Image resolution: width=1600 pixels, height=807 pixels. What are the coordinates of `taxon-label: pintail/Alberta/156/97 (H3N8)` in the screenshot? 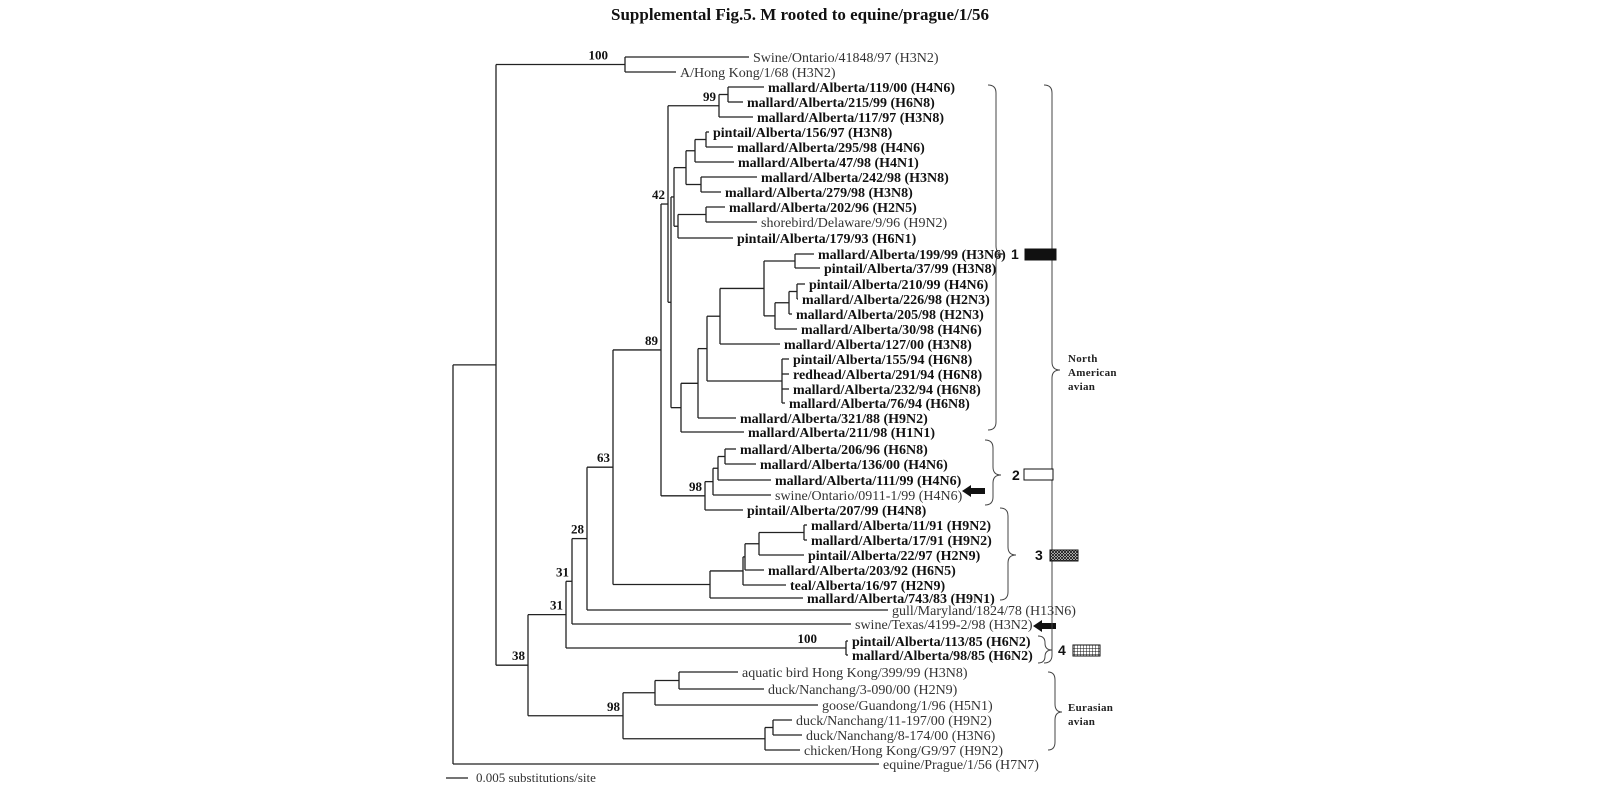 It's located at (803, 133).